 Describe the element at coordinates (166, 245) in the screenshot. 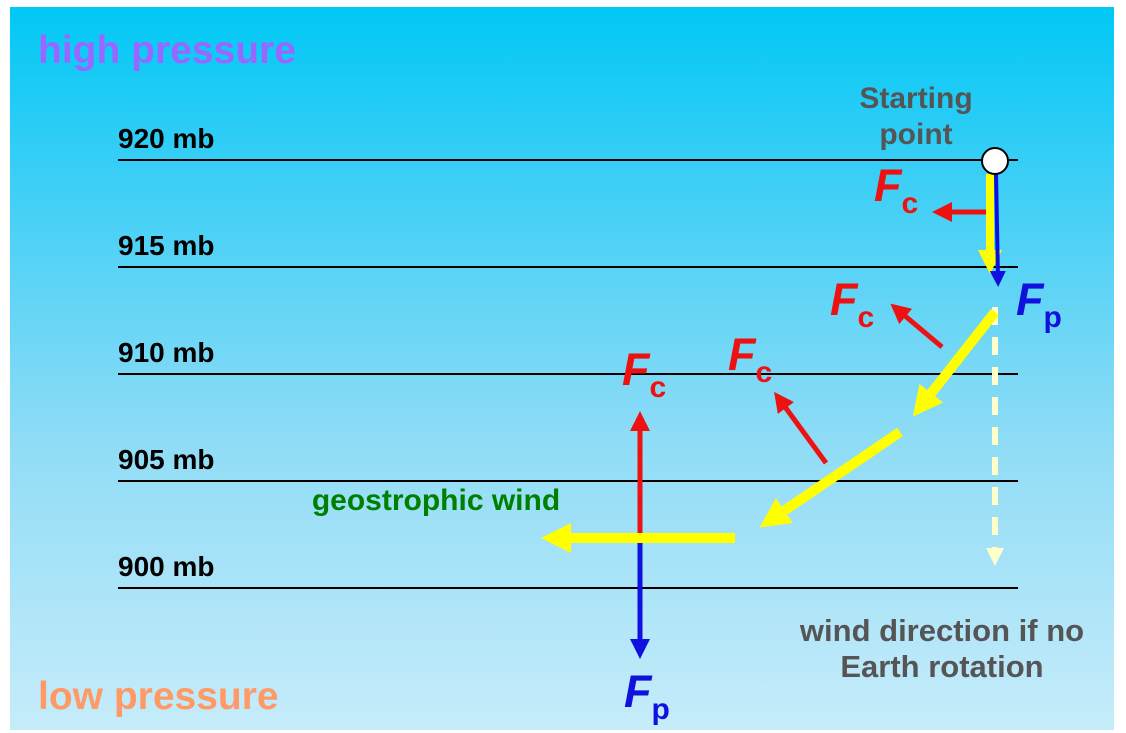

I see `isobar-label-915: 915 mb` at that location.